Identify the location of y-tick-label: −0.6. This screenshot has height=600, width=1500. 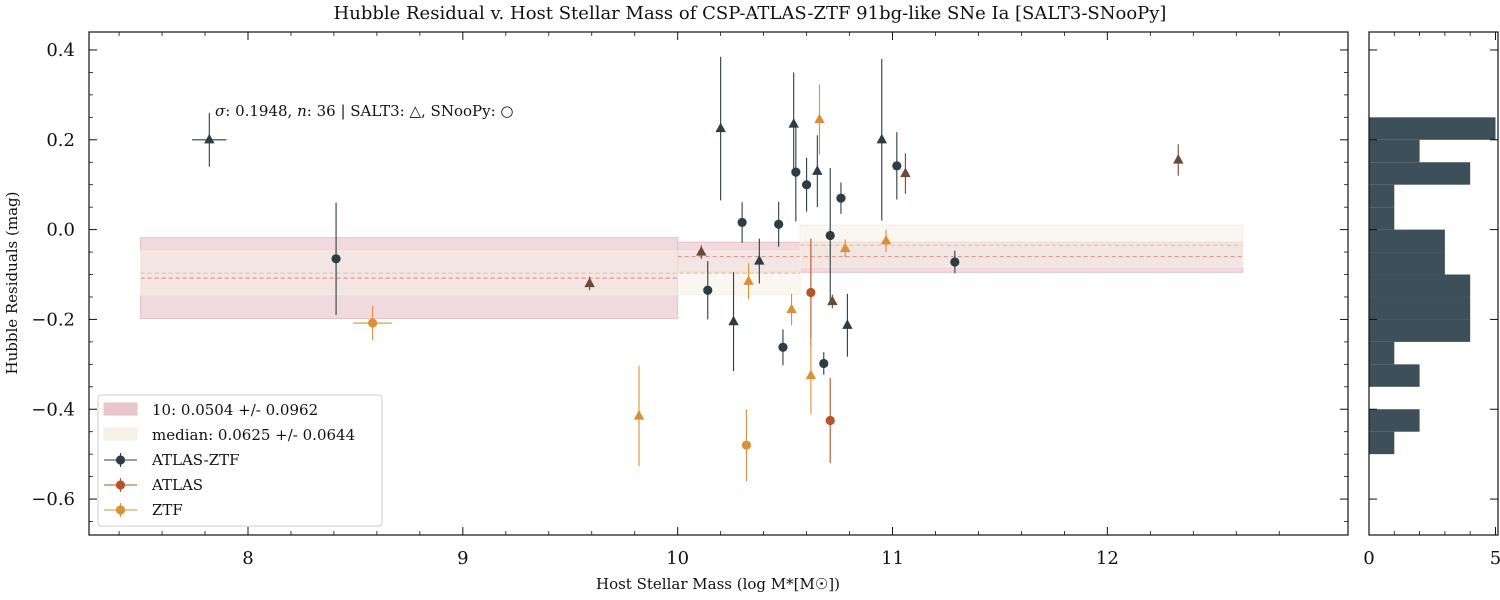
(53, 499).